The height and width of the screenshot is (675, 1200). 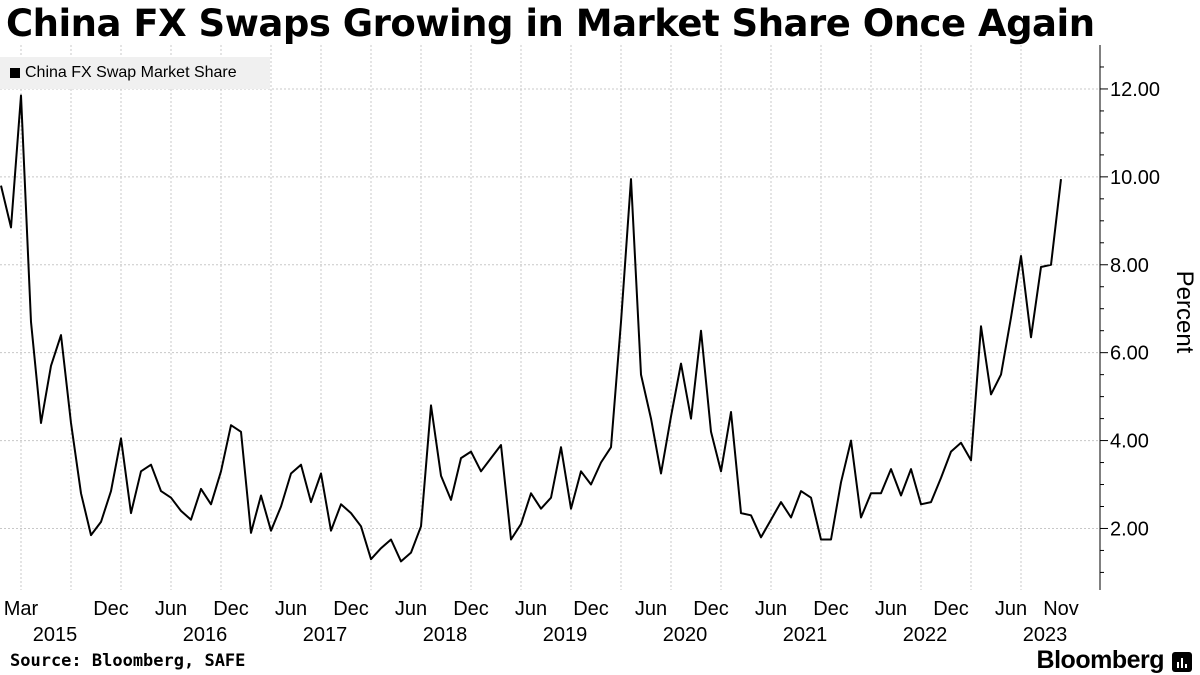 I want to click on y-tick-label: 2.00, so click(x=1129, y=529).